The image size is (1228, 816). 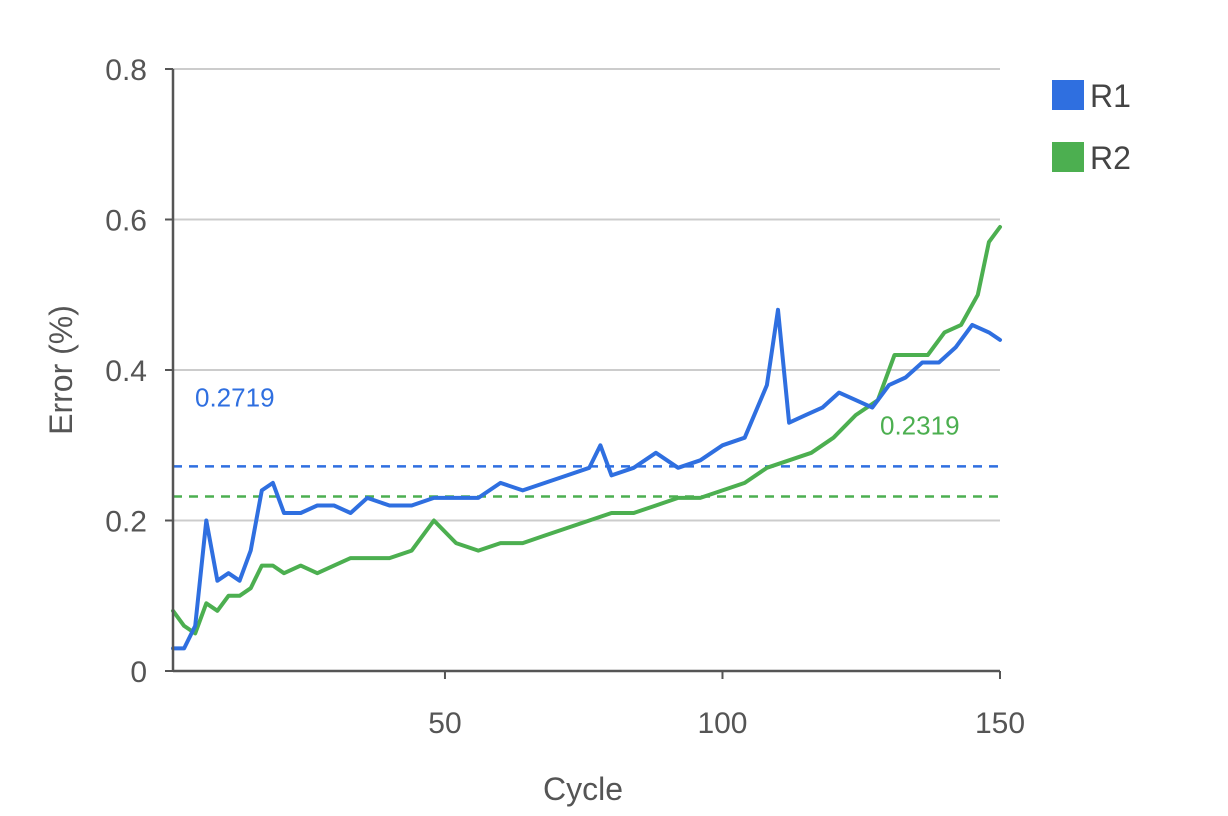 I want to click on legend-label: R1, so click(x=1110, y=96).